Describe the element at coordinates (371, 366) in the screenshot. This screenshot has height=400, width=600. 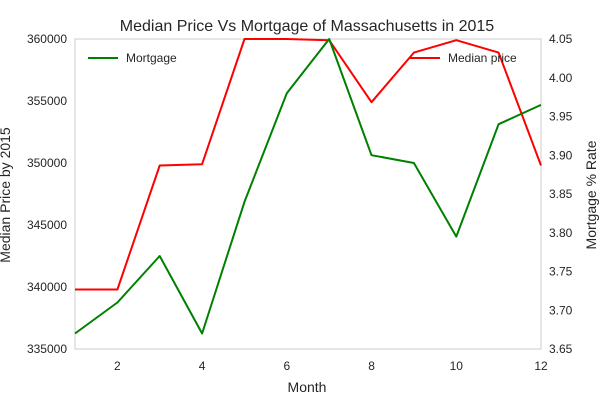
I see `x-tick-label: 8` at that location.